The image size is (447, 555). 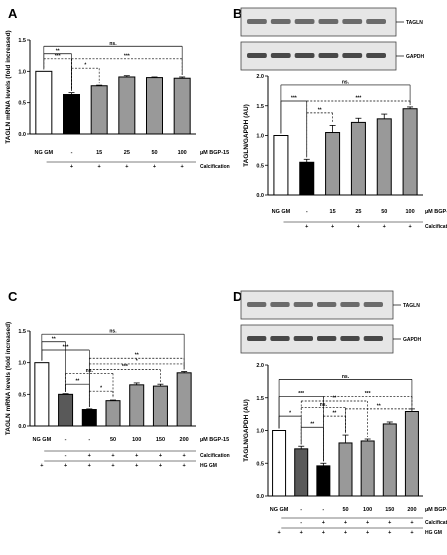 I want to click on x-category-label: 100, so click(x=136, y=440).